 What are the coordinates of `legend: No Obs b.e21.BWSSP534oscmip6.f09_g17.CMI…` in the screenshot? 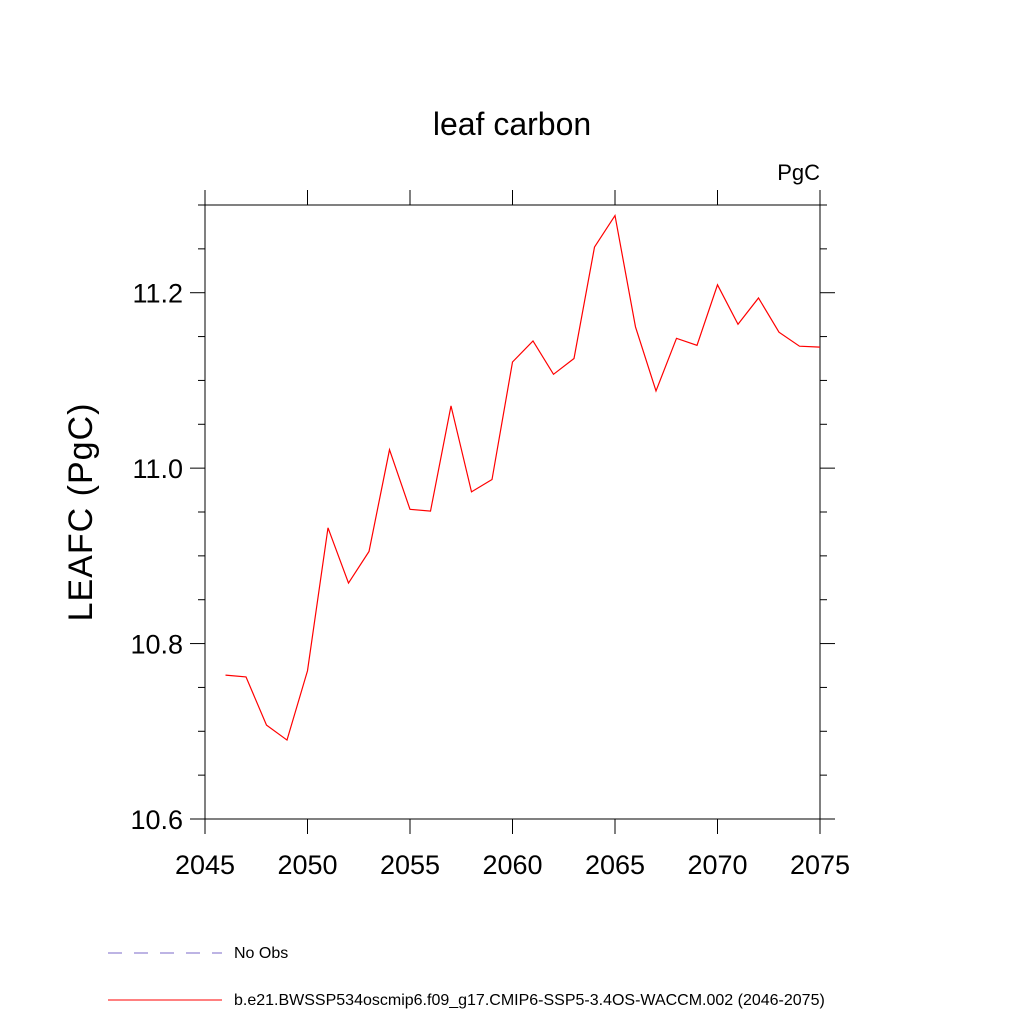 It's located at (466, 977).